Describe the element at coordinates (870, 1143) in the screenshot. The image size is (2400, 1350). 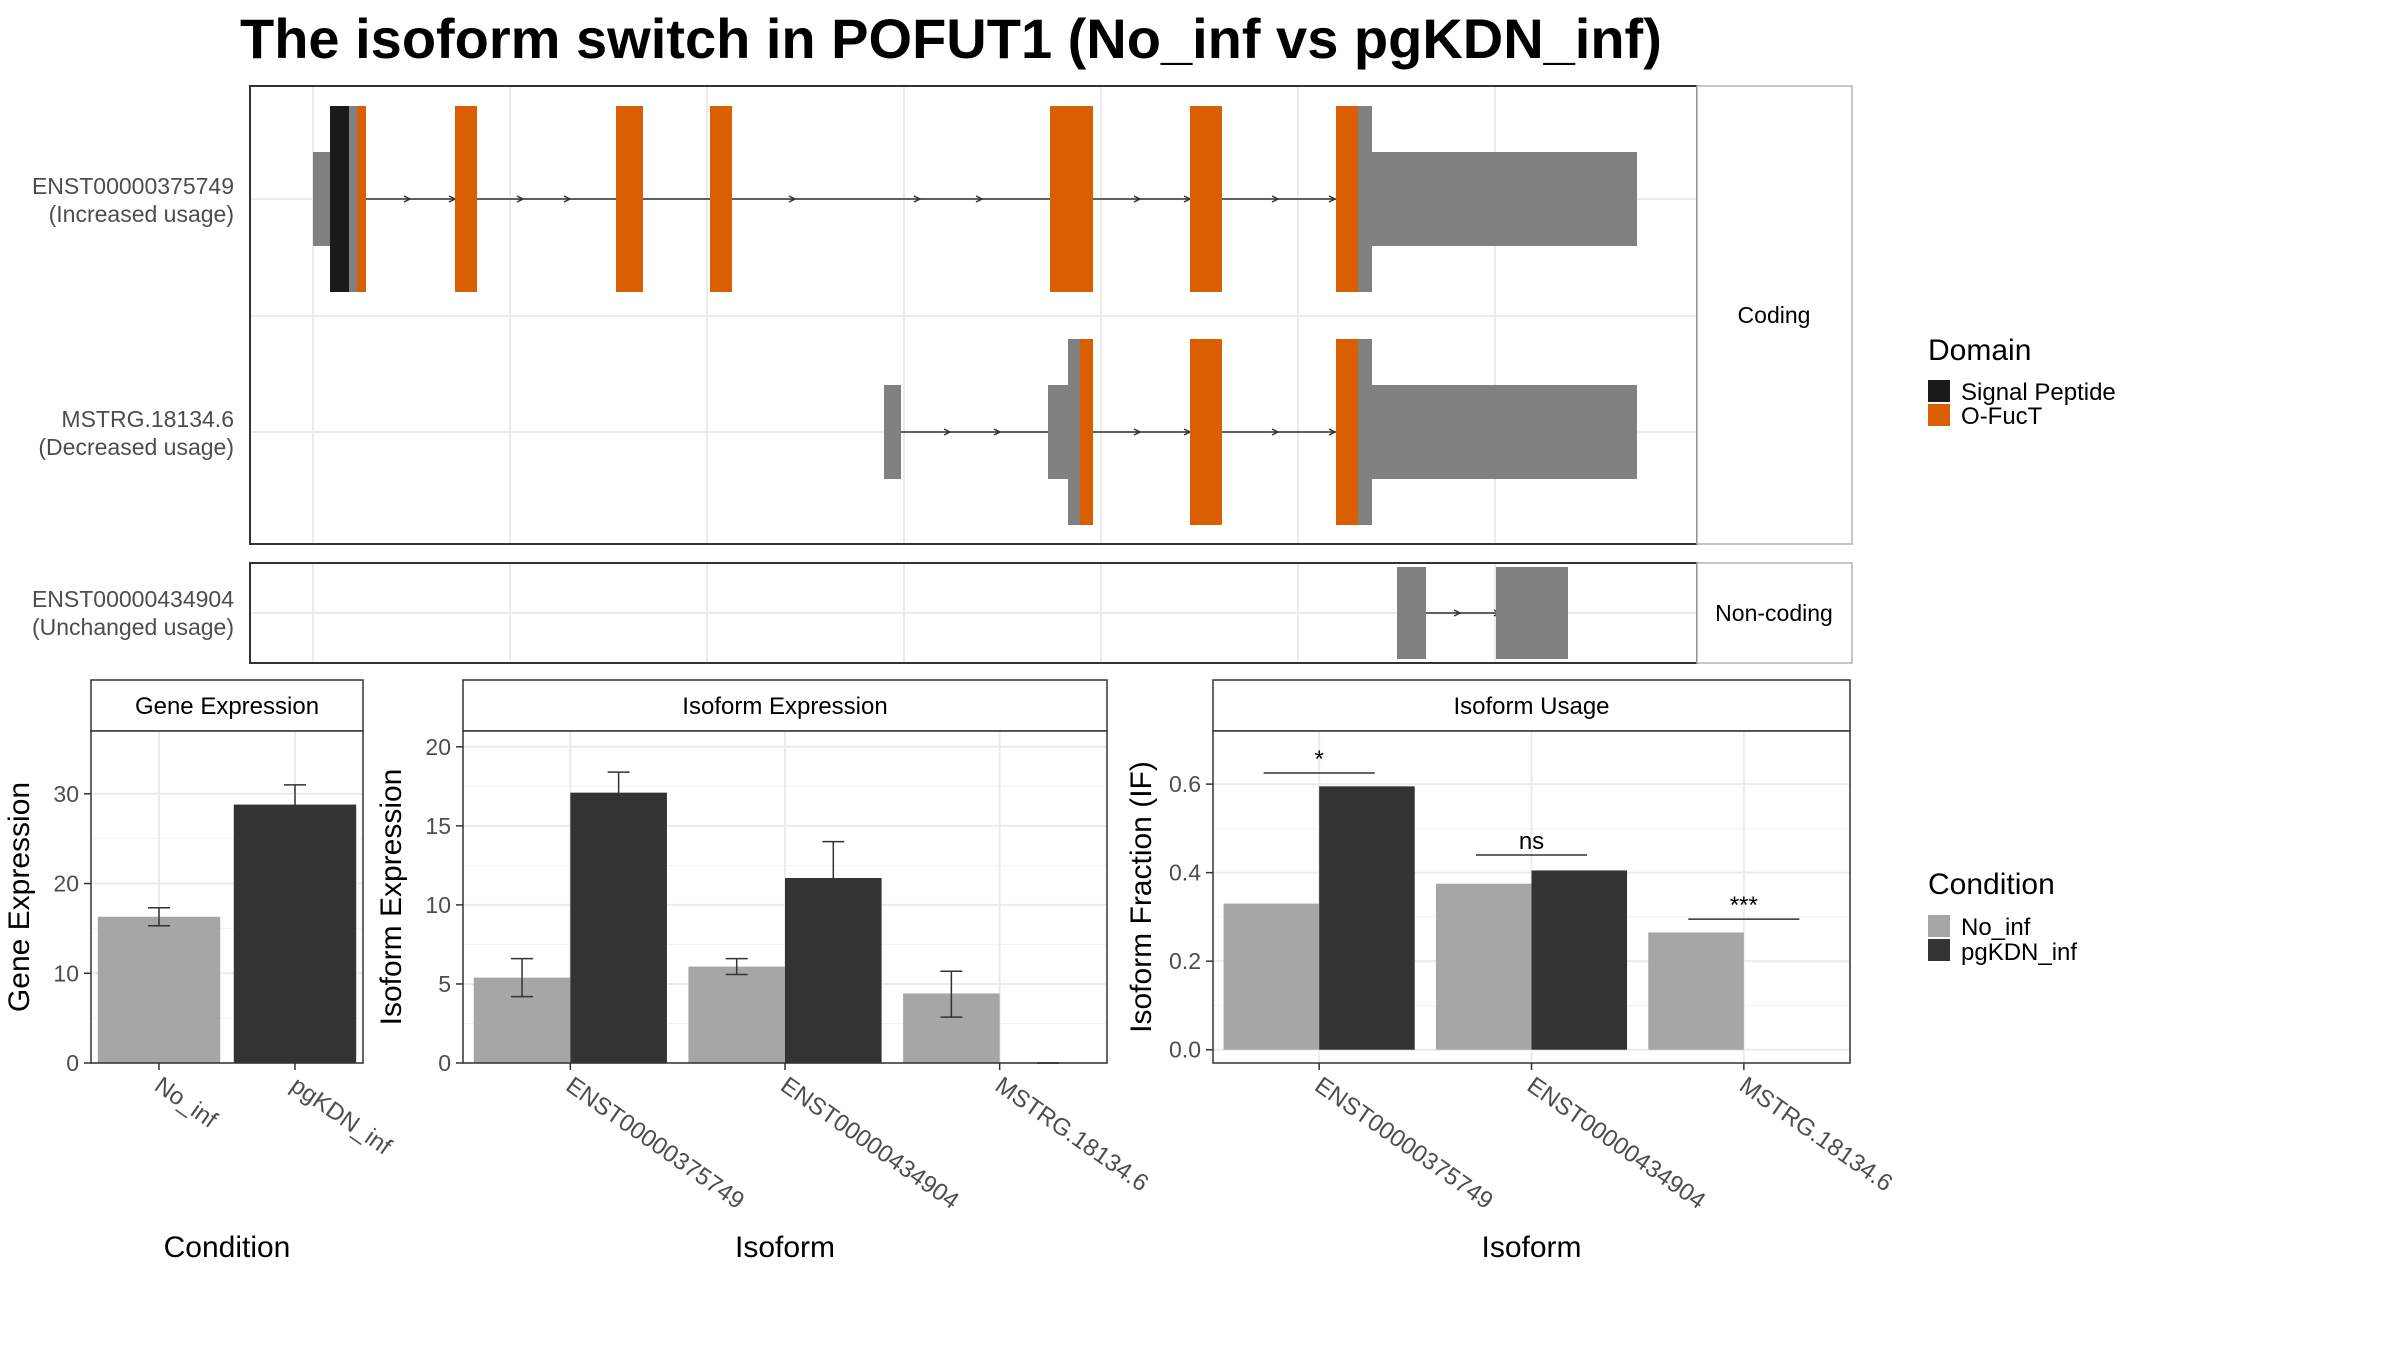
I see `x-tick-label: ENST00000434904` at that location.